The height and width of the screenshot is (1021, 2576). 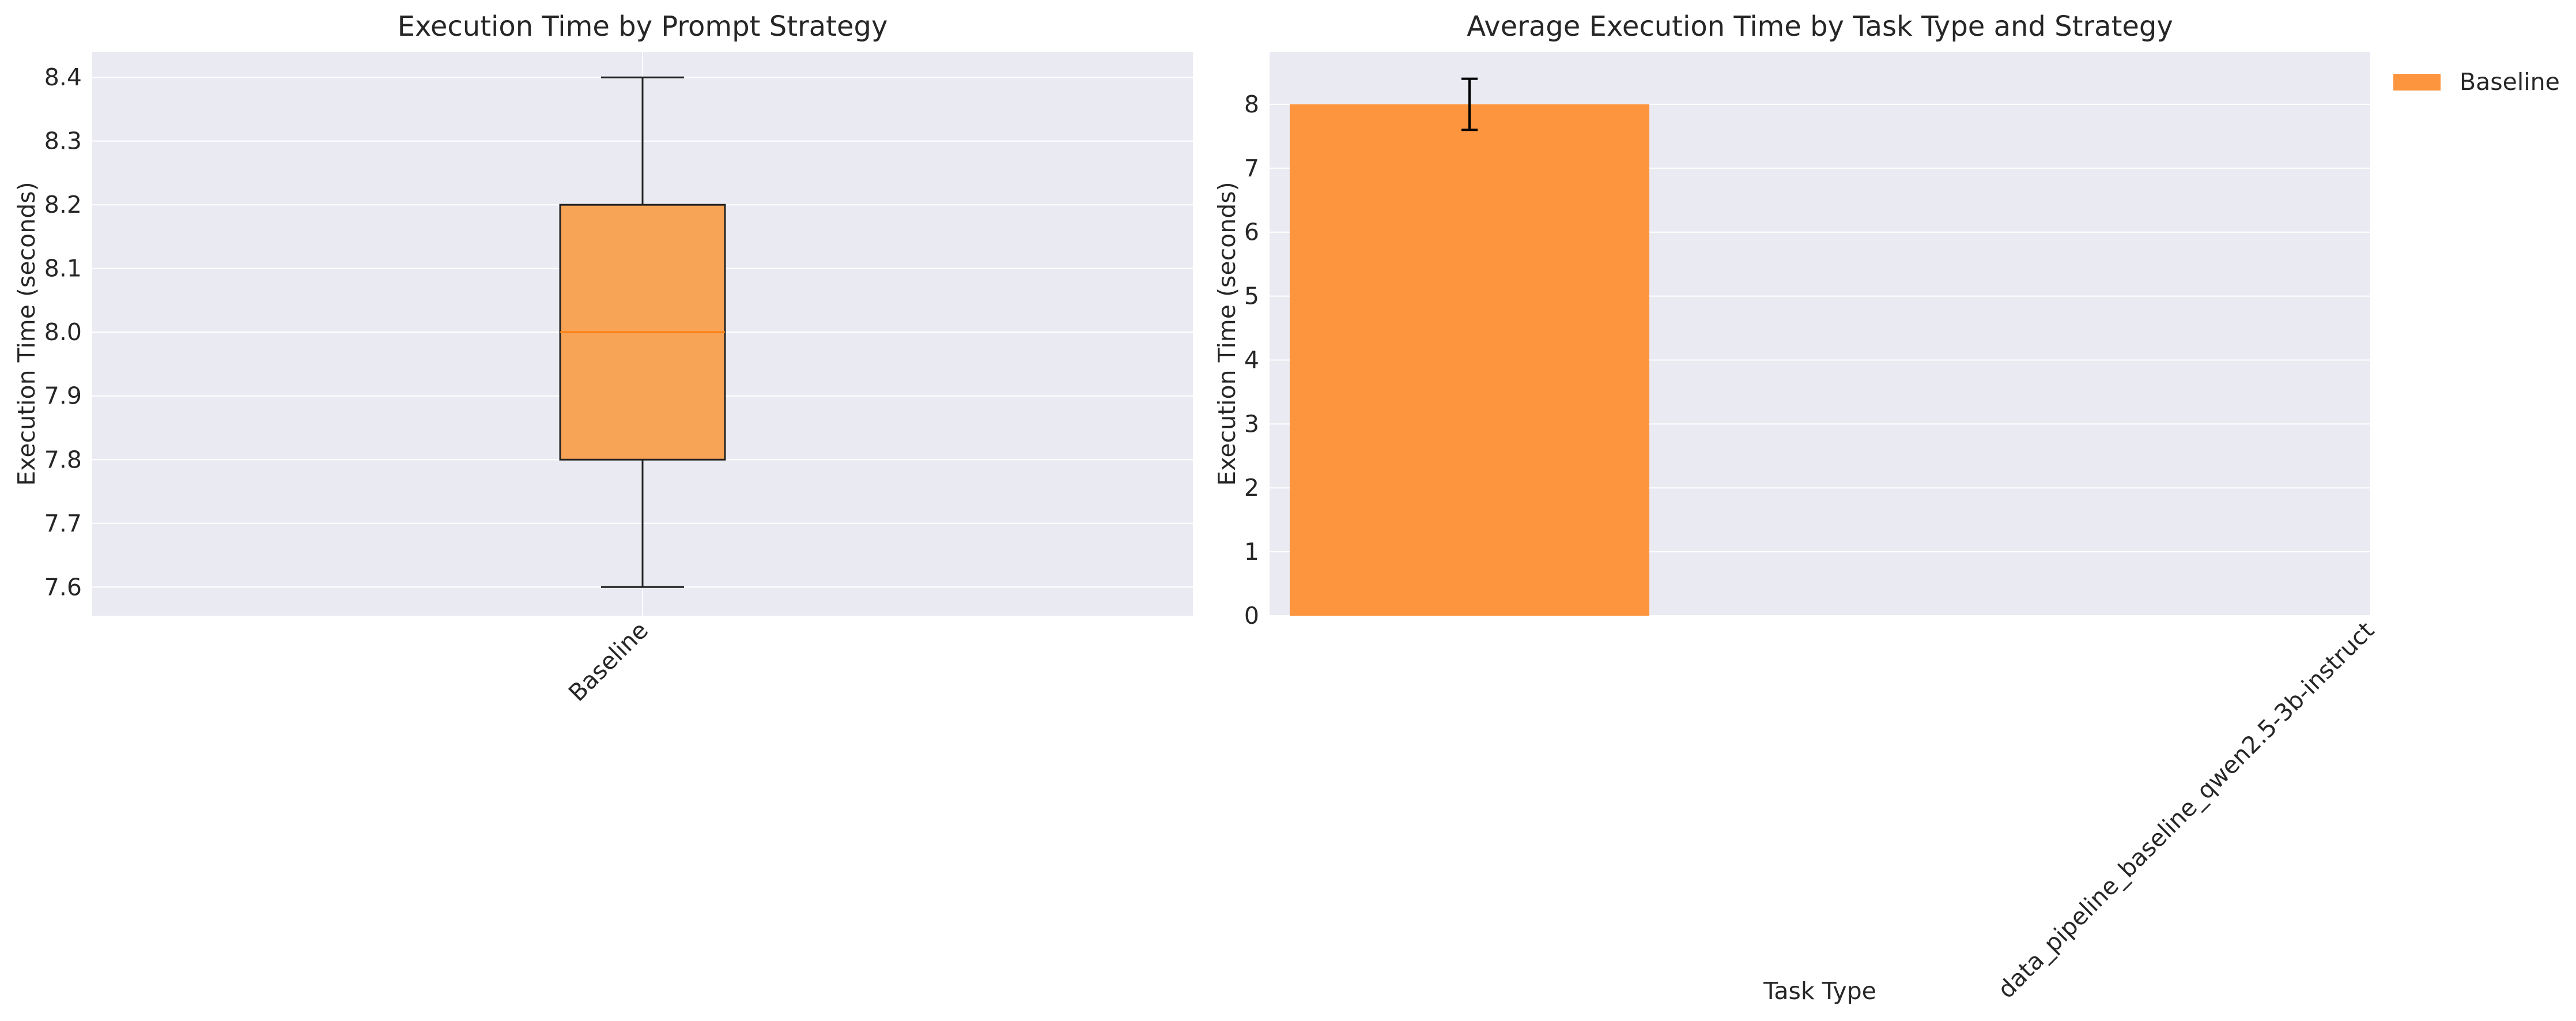 I want to click on legend-label-baseline: Baseline, so click(x=2510, y=82).